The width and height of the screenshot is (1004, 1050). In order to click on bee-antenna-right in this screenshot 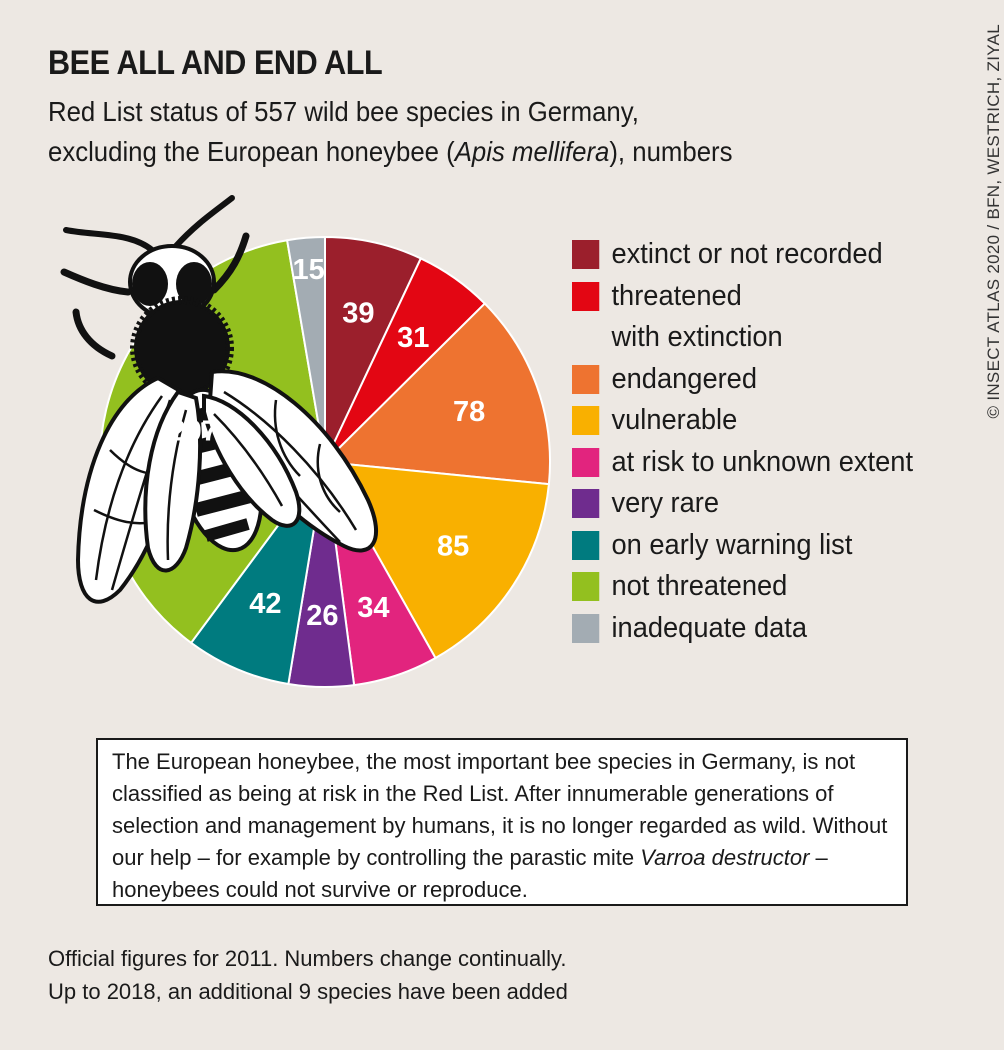, I will do `click(204, 222)`.